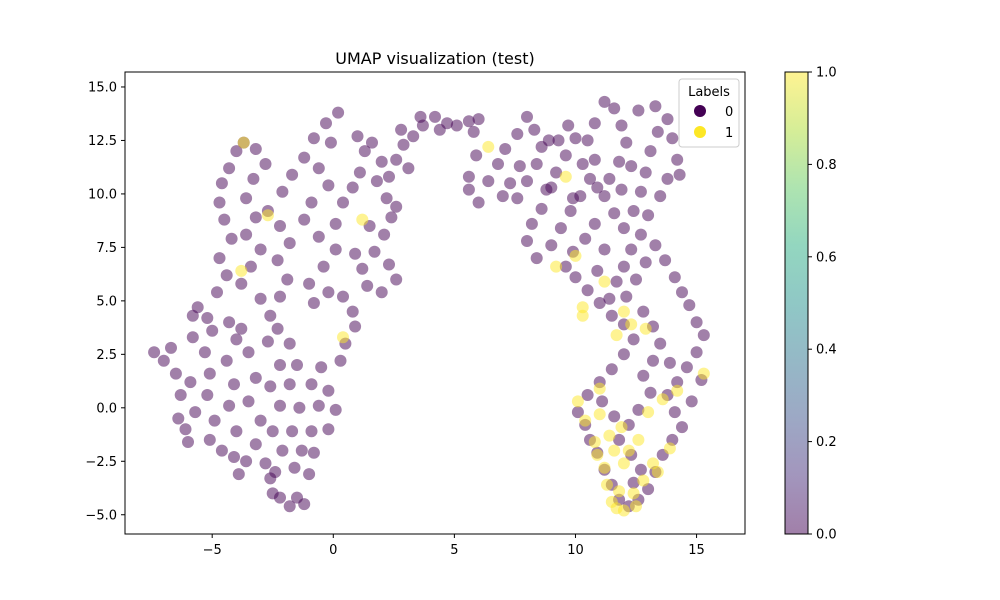 This screenshot has width=1000, height=600. What do you see at coordinates (212, 550) in the screenshot?
I see `x-tick-label: −5` at bounding box center [212, 550].